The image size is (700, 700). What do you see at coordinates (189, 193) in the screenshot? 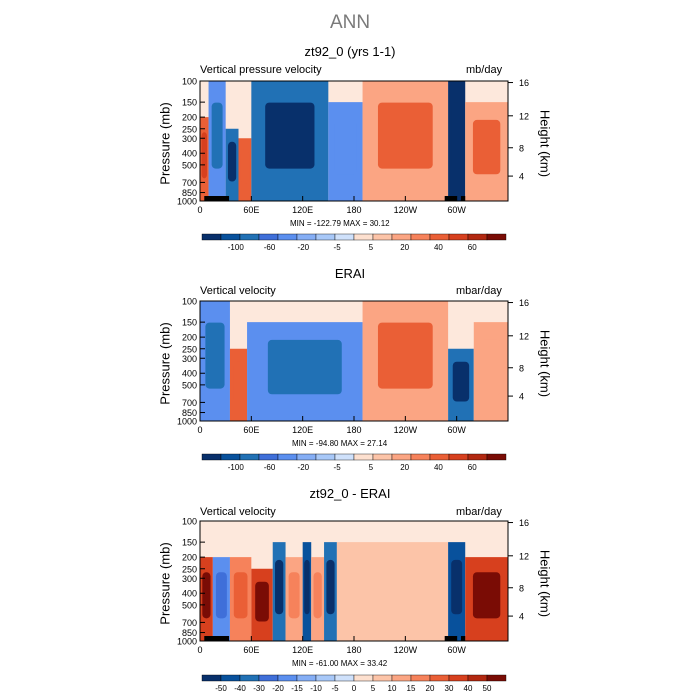
I see `panel-1-y-tick-label: 850` at bounding box center [189, 193].